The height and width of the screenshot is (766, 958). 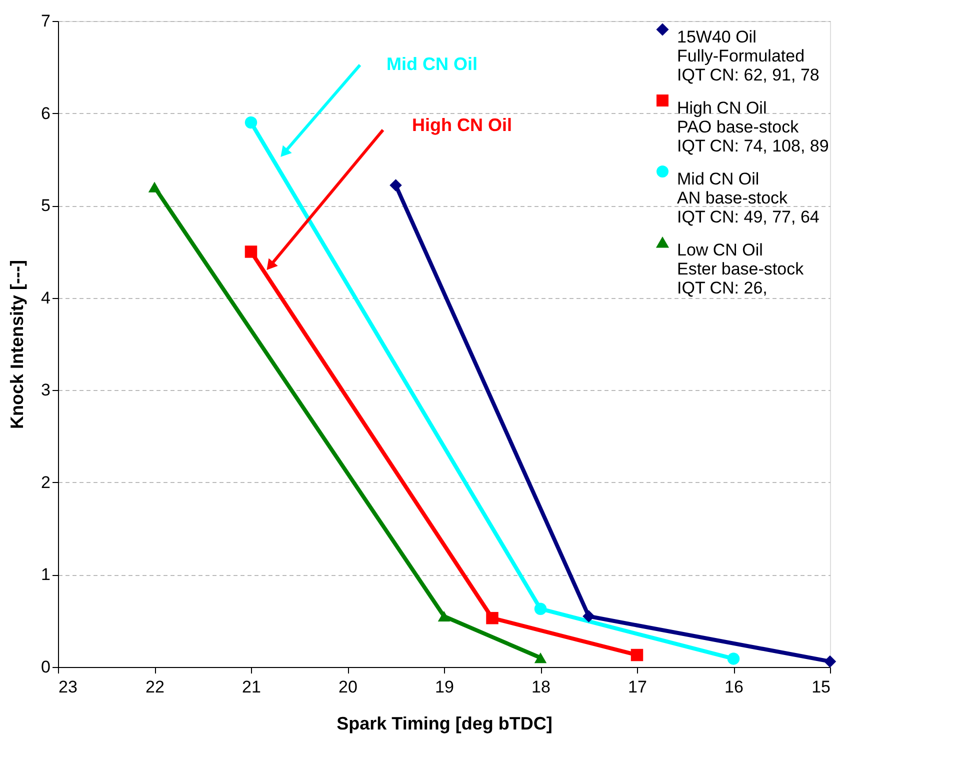 What do you see at coordinates (821, 687) in the screenshot?
I see `x-tick-label: 15` at bounding box center [821, 687].